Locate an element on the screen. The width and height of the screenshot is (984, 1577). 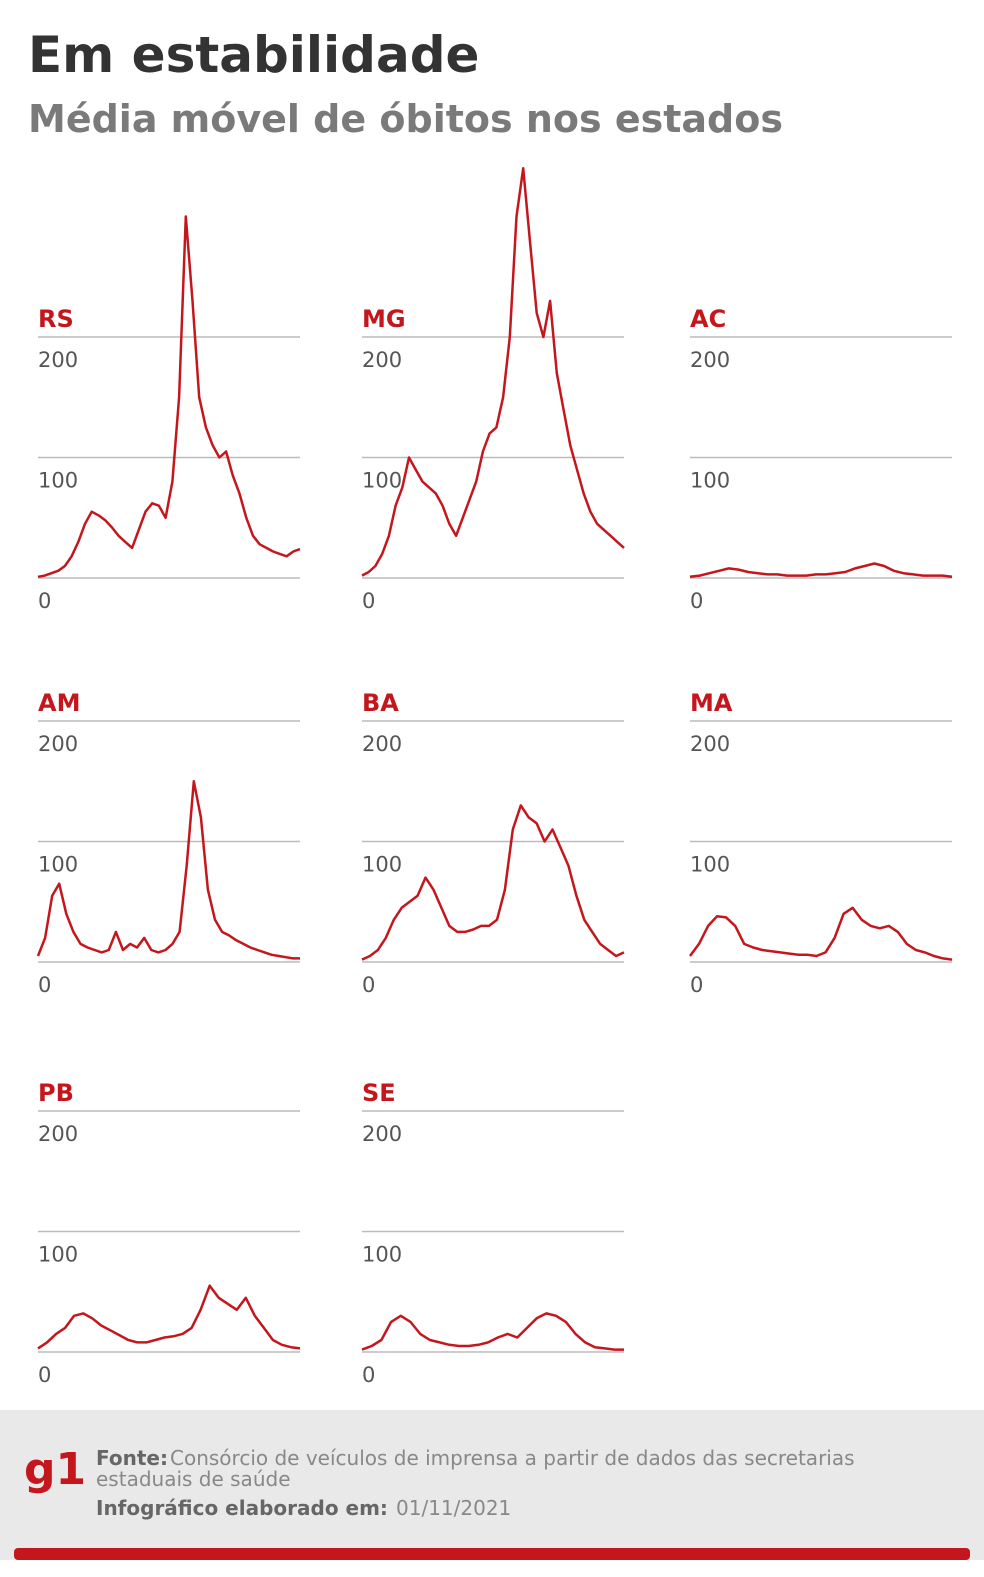
source-text: estaduais de saúde is located at coordinates (193, 1479).